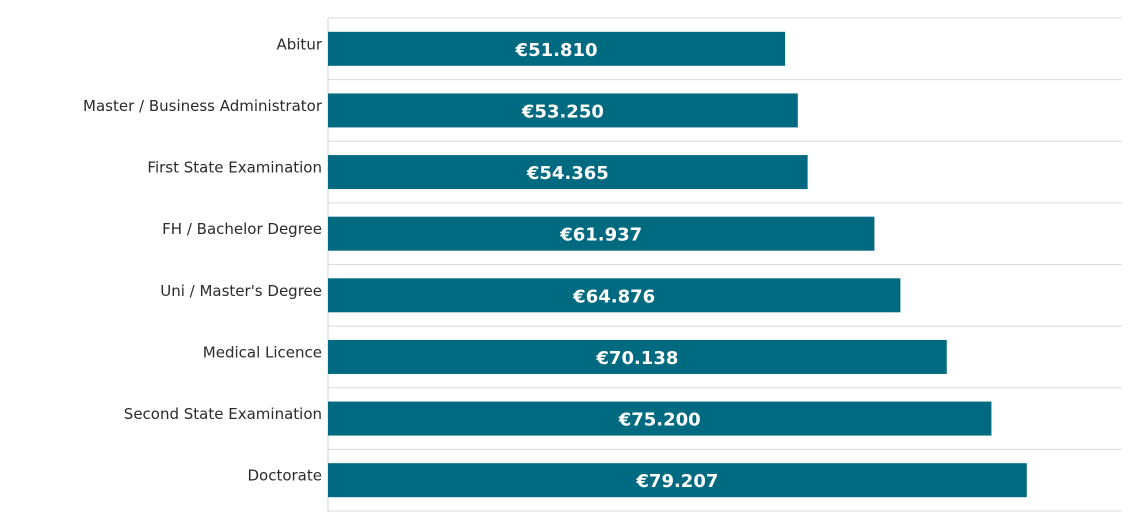 The width and height of the screenshot is (1140, 529). I want to click on bar-value-label: €64.876, so click(613, 296).